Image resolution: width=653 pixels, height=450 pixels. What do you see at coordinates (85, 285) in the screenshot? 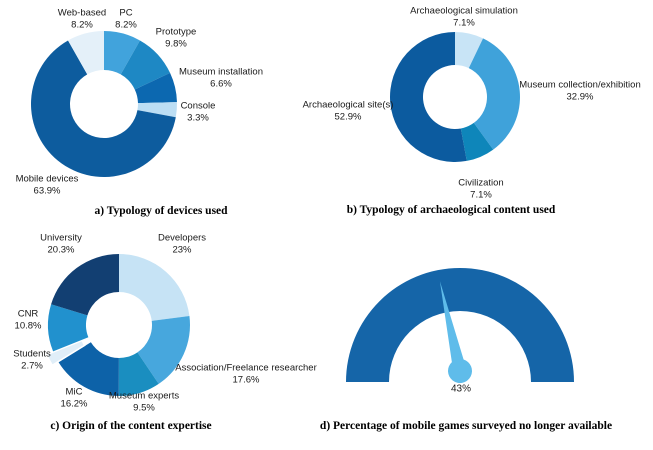
I see `donut-slice-university` at bounding box center [85, 285].